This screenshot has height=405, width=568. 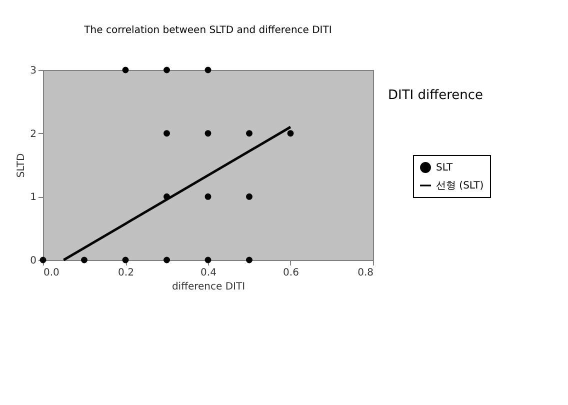 What do you see at coordinates (33, 134) in the screenshot?
I see `y-tick-label: 2` at bounding box center [33, 134].